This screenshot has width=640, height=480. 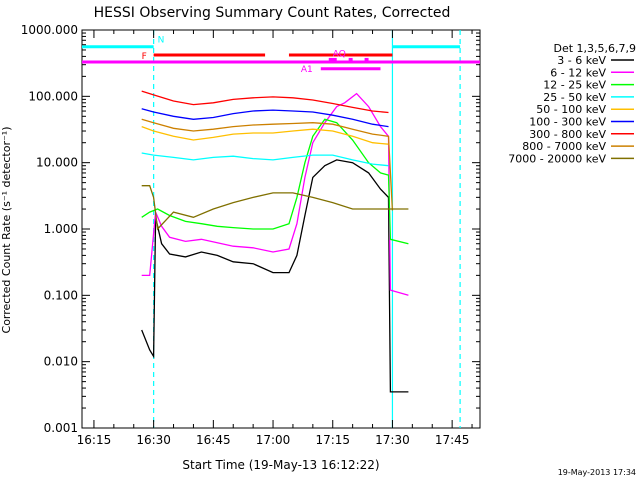 I want to click on y-tick-label: 0.010, so click(x=61, y=362).